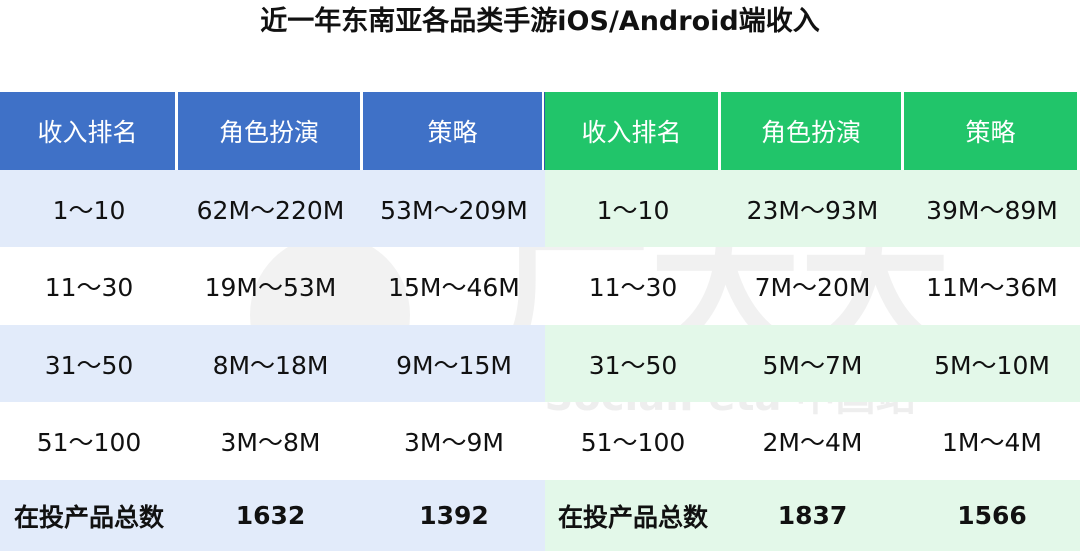  What do you see at coordinates (540, 21) in the screenshot?
I see `chart-title: 近一年东南亚各品类手游iOS/Android端收入` at bounding box center [540, 21].